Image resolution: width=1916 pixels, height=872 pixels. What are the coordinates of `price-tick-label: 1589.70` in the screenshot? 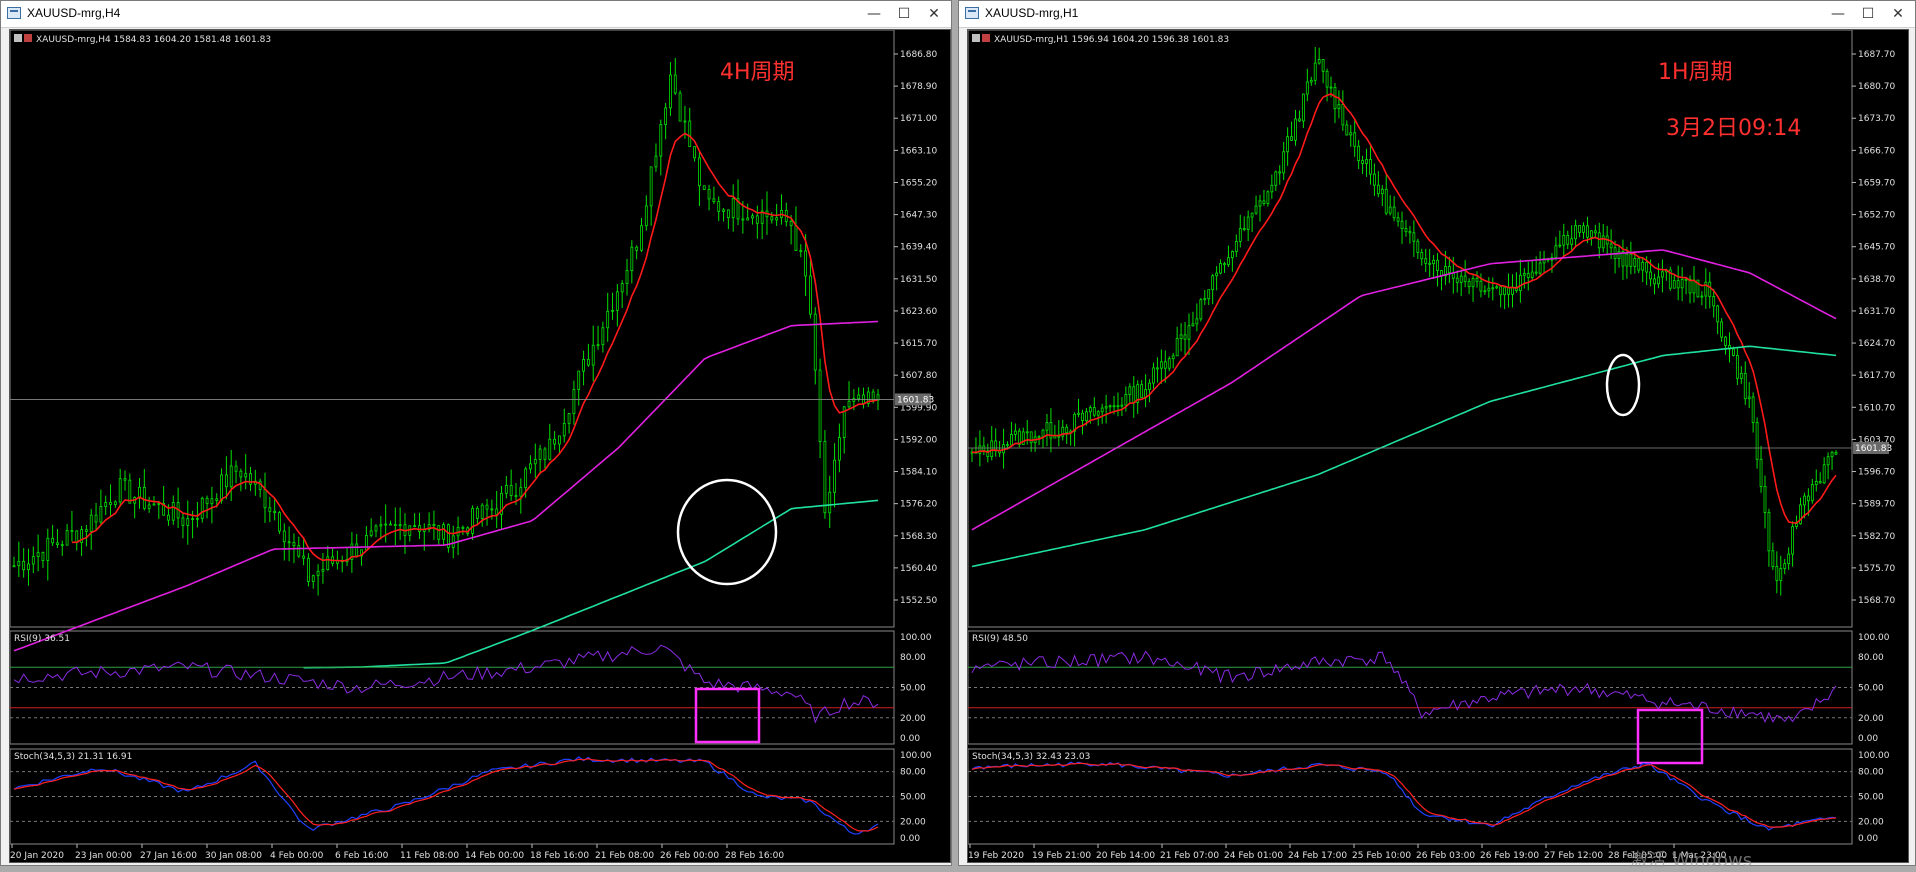 It's located at (1876, 505).